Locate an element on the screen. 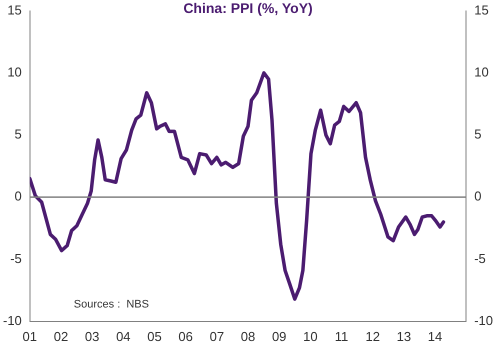  x-tick-label: 12 is located at coordinates (372, 336).